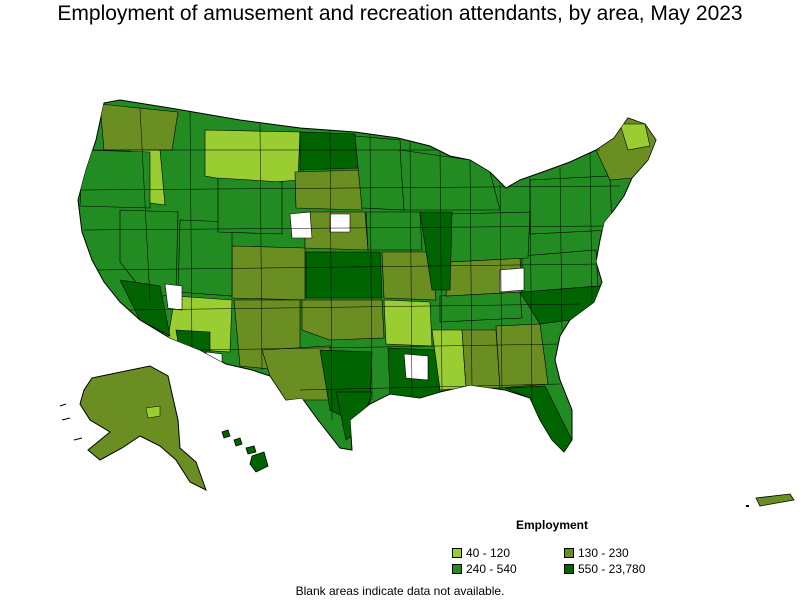  Describe the element at coordinates (379, 173) in the screenshot. I see `region-minnesota` at that location.